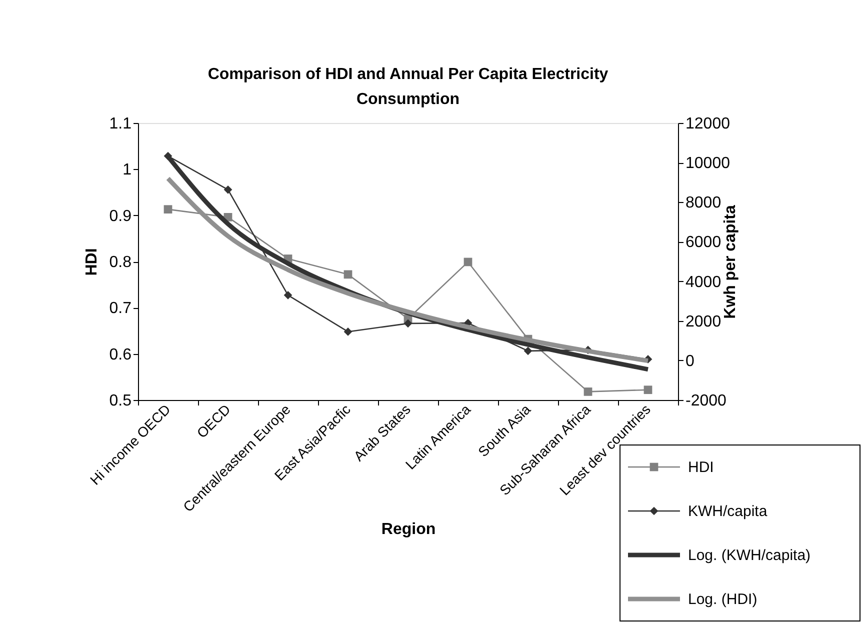 This screenshot has height=625, width=863. I want to click on y-tick-label: 0.6, so click(120, 355).